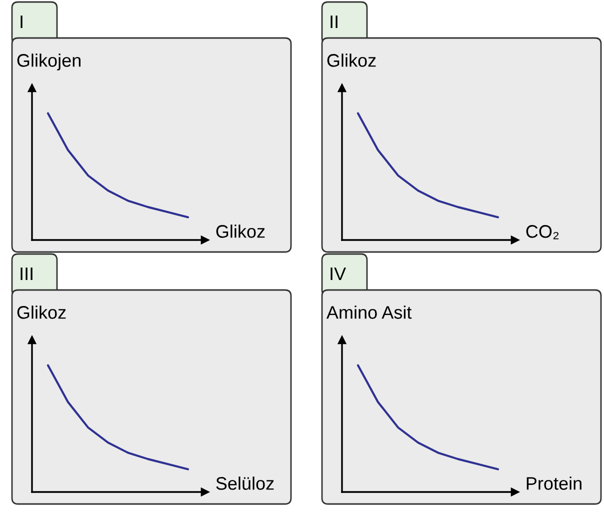 This screenshot has height=517, width=604. Describe the element at coordinates (240, 231) in the screenshot. I see `x-axis-title: Glikoz` at that location.